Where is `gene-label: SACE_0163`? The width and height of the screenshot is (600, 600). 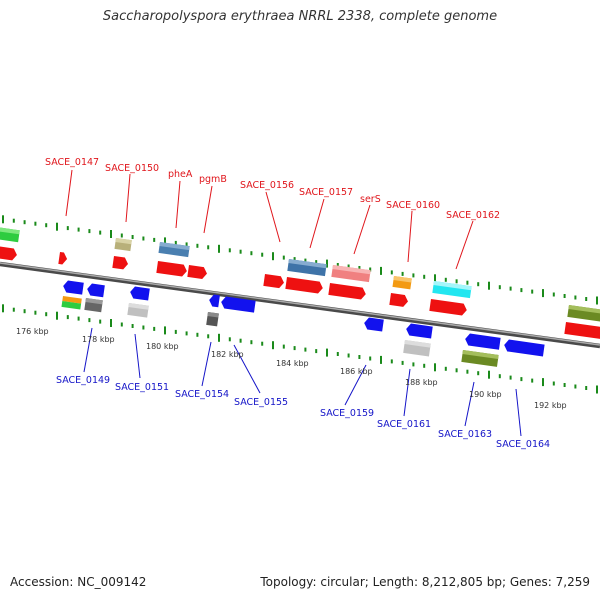 gene-label: SACE_0163 is located at coordinates (465, 434).